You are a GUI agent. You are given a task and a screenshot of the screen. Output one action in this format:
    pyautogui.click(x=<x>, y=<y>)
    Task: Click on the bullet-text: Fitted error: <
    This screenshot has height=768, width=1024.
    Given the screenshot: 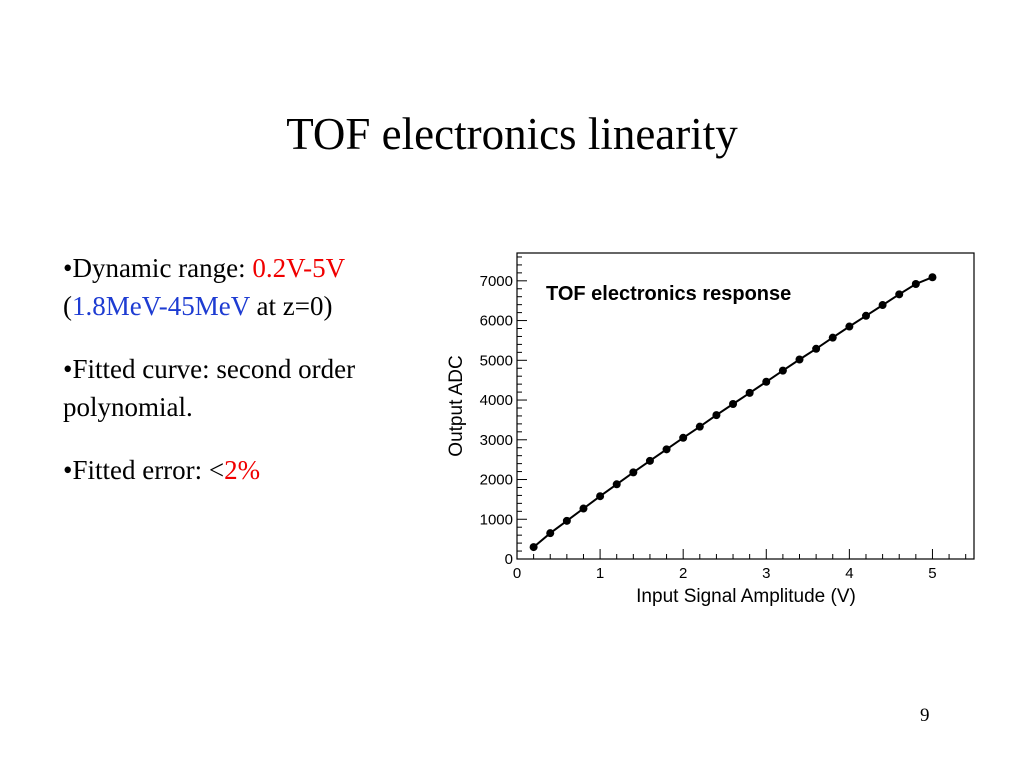 What is the action you would take?
    pyautogui.click(x=148, y=470)
    